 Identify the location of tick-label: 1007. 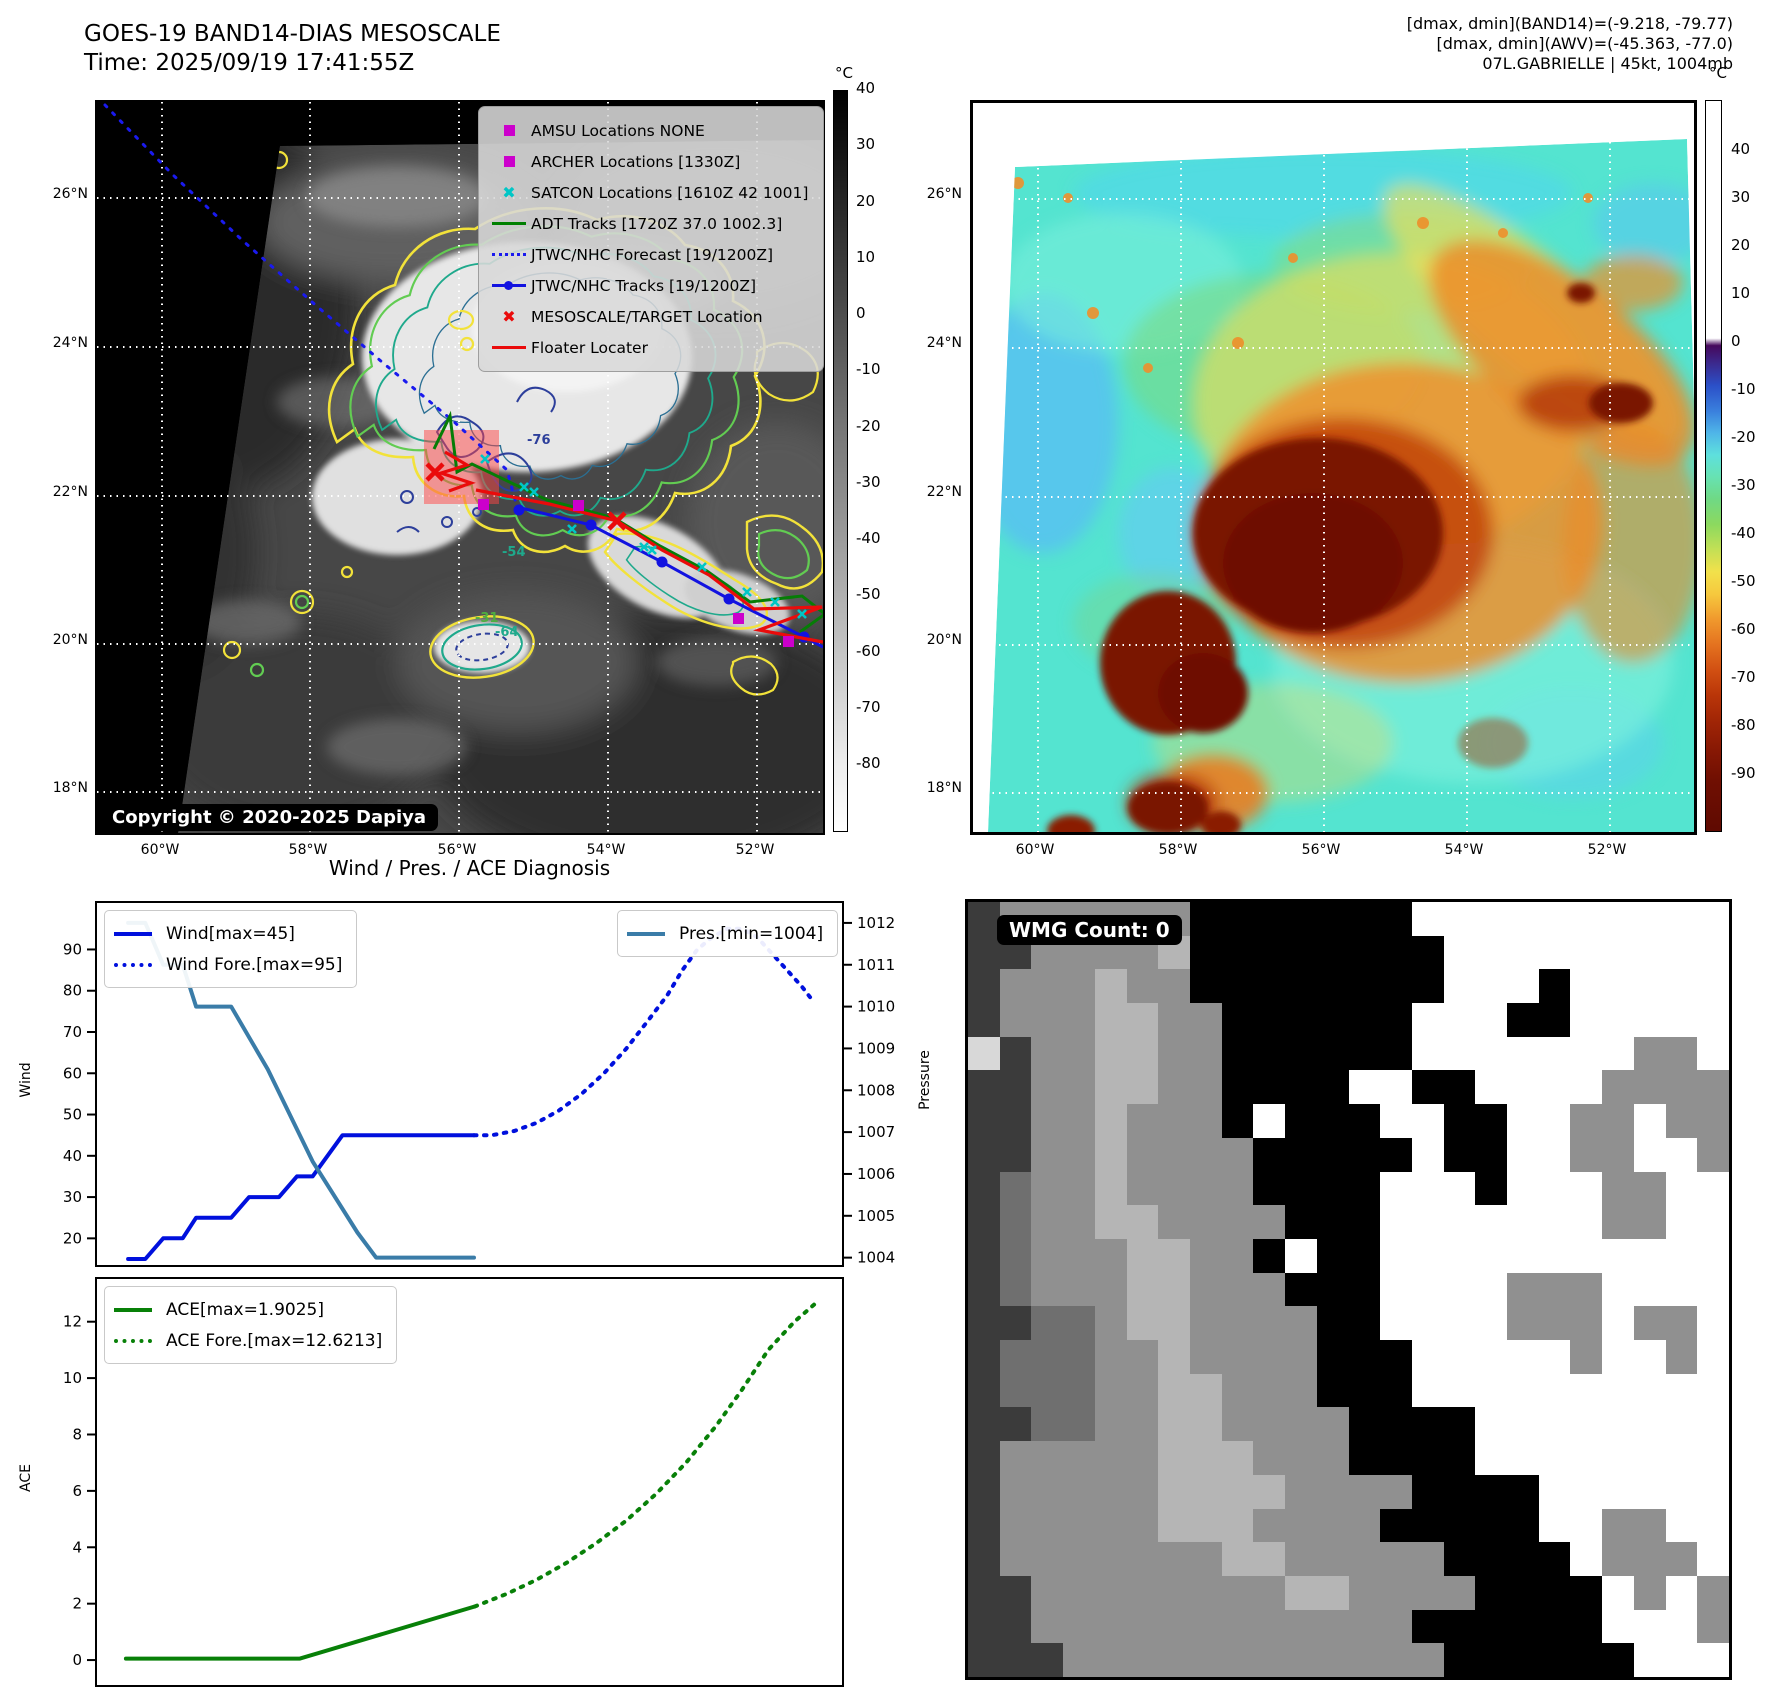
(876, 1132).